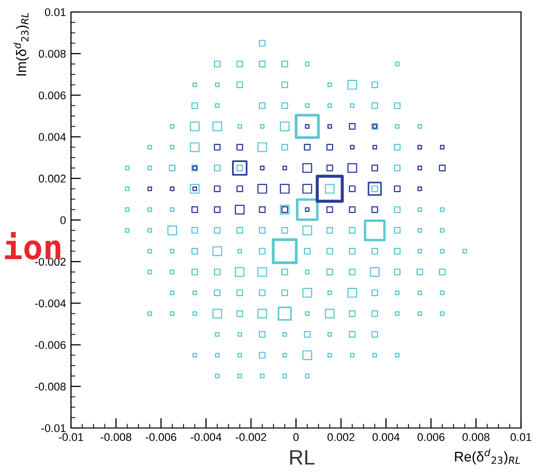 The width and height of the screenshot is (539, 476). Describe the element at coordinates (521, 437) in the screenshot. I see `x-tick-label: 0.01` at that location.